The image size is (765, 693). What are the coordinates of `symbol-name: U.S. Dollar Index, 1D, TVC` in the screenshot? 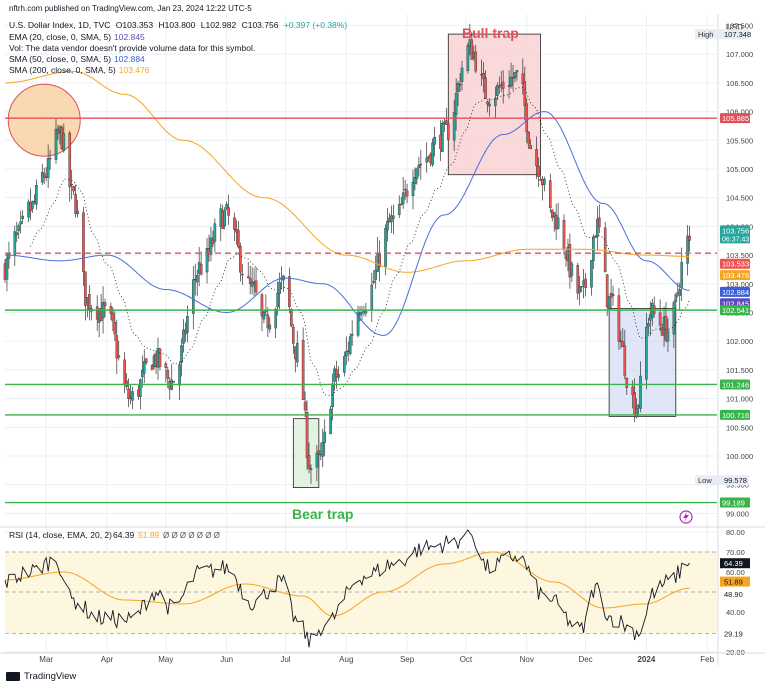 It's located at (60, 25).